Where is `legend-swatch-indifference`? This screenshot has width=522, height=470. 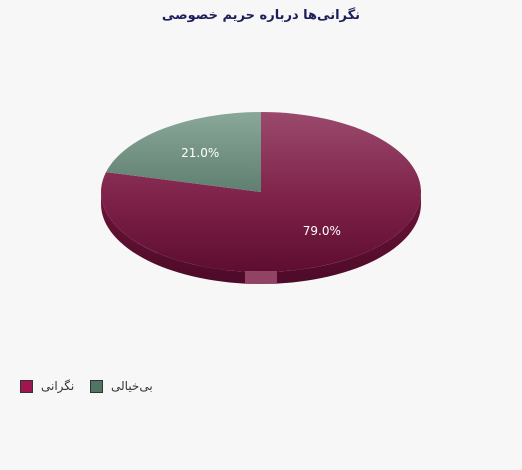
legend-swatch-indifference is located at coordinates (96, 386).